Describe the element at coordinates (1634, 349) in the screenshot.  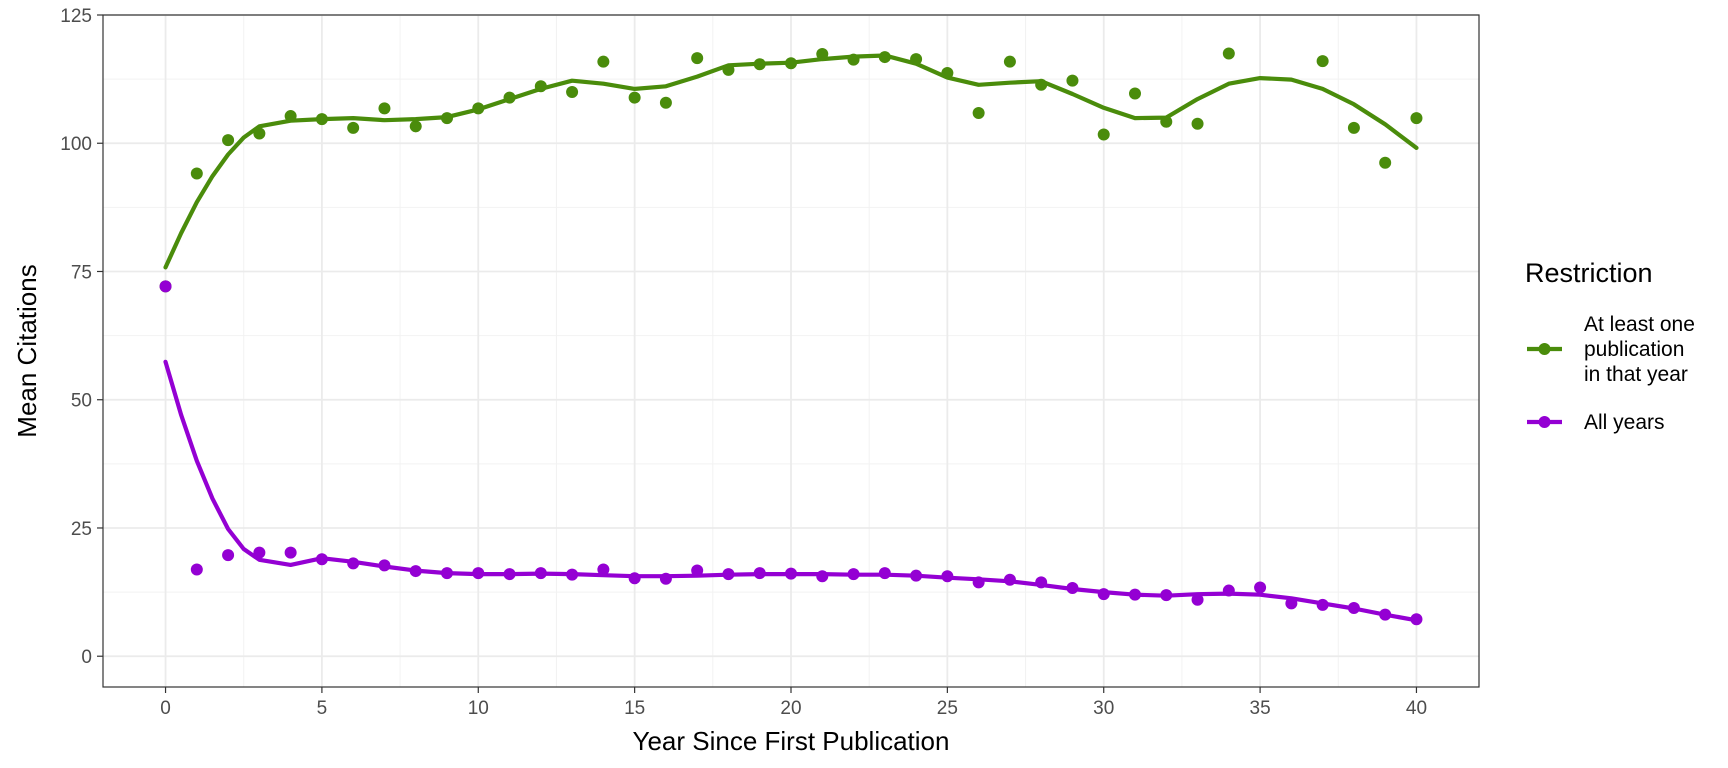
I see `legend-label-line: publication` at that location.